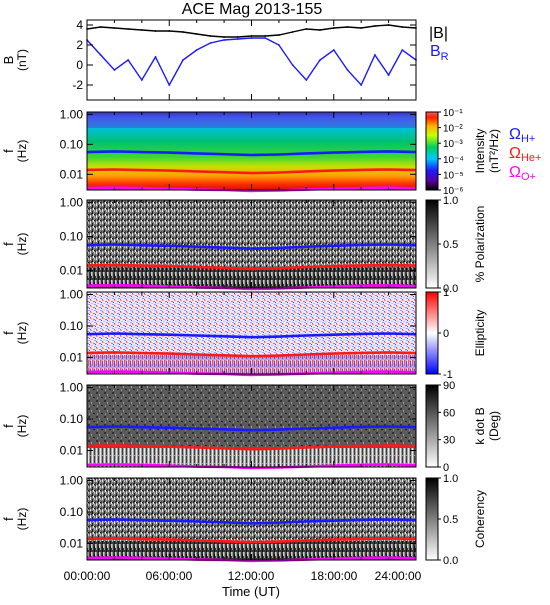  I want to click on colorbar-label: Intensity, so click(480, 151).